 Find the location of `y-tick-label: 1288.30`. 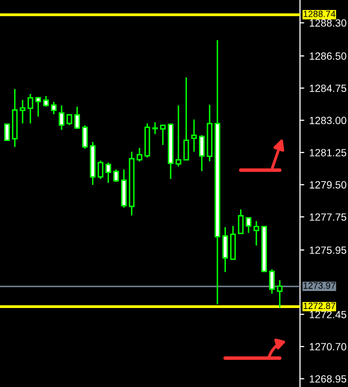

y-tick-label: 1288.30 is located at coordinates (328, 23).